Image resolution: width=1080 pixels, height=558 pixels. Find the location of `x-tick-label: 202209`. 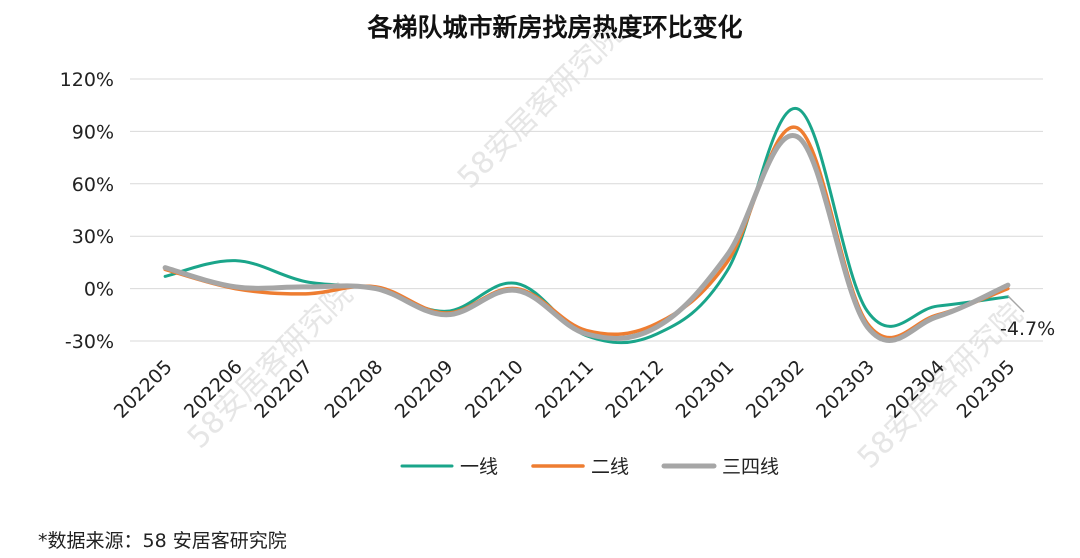

x-tick-label: 202209 is located at coordinates (424, 389).